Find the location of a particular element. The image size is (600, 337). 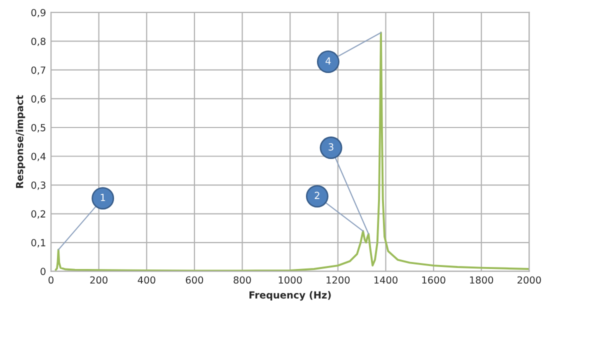

y-tick-label: 0,5 is located at coordinates (38, 128).